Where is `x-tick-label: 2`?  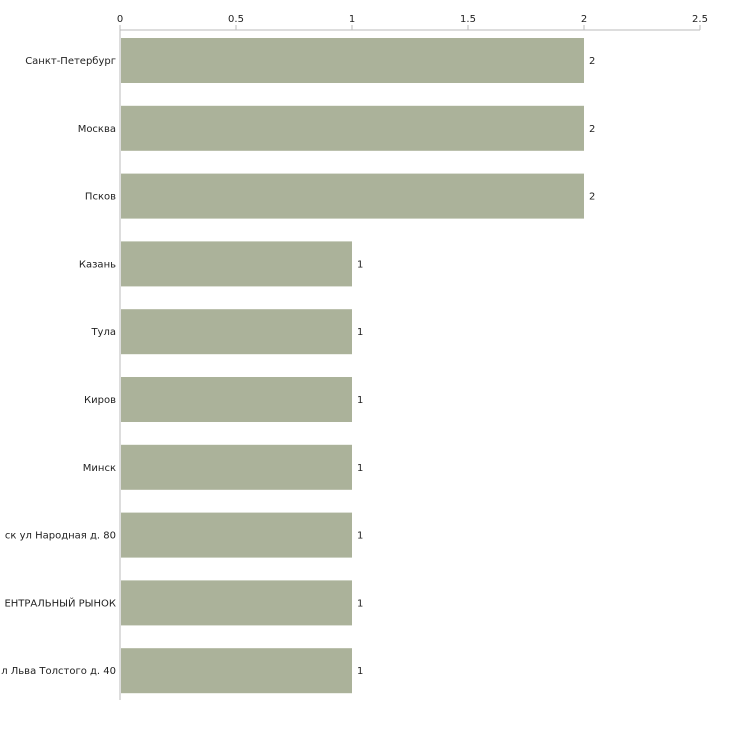
x-tick-label: 2 is located at coordinates (584, 19).